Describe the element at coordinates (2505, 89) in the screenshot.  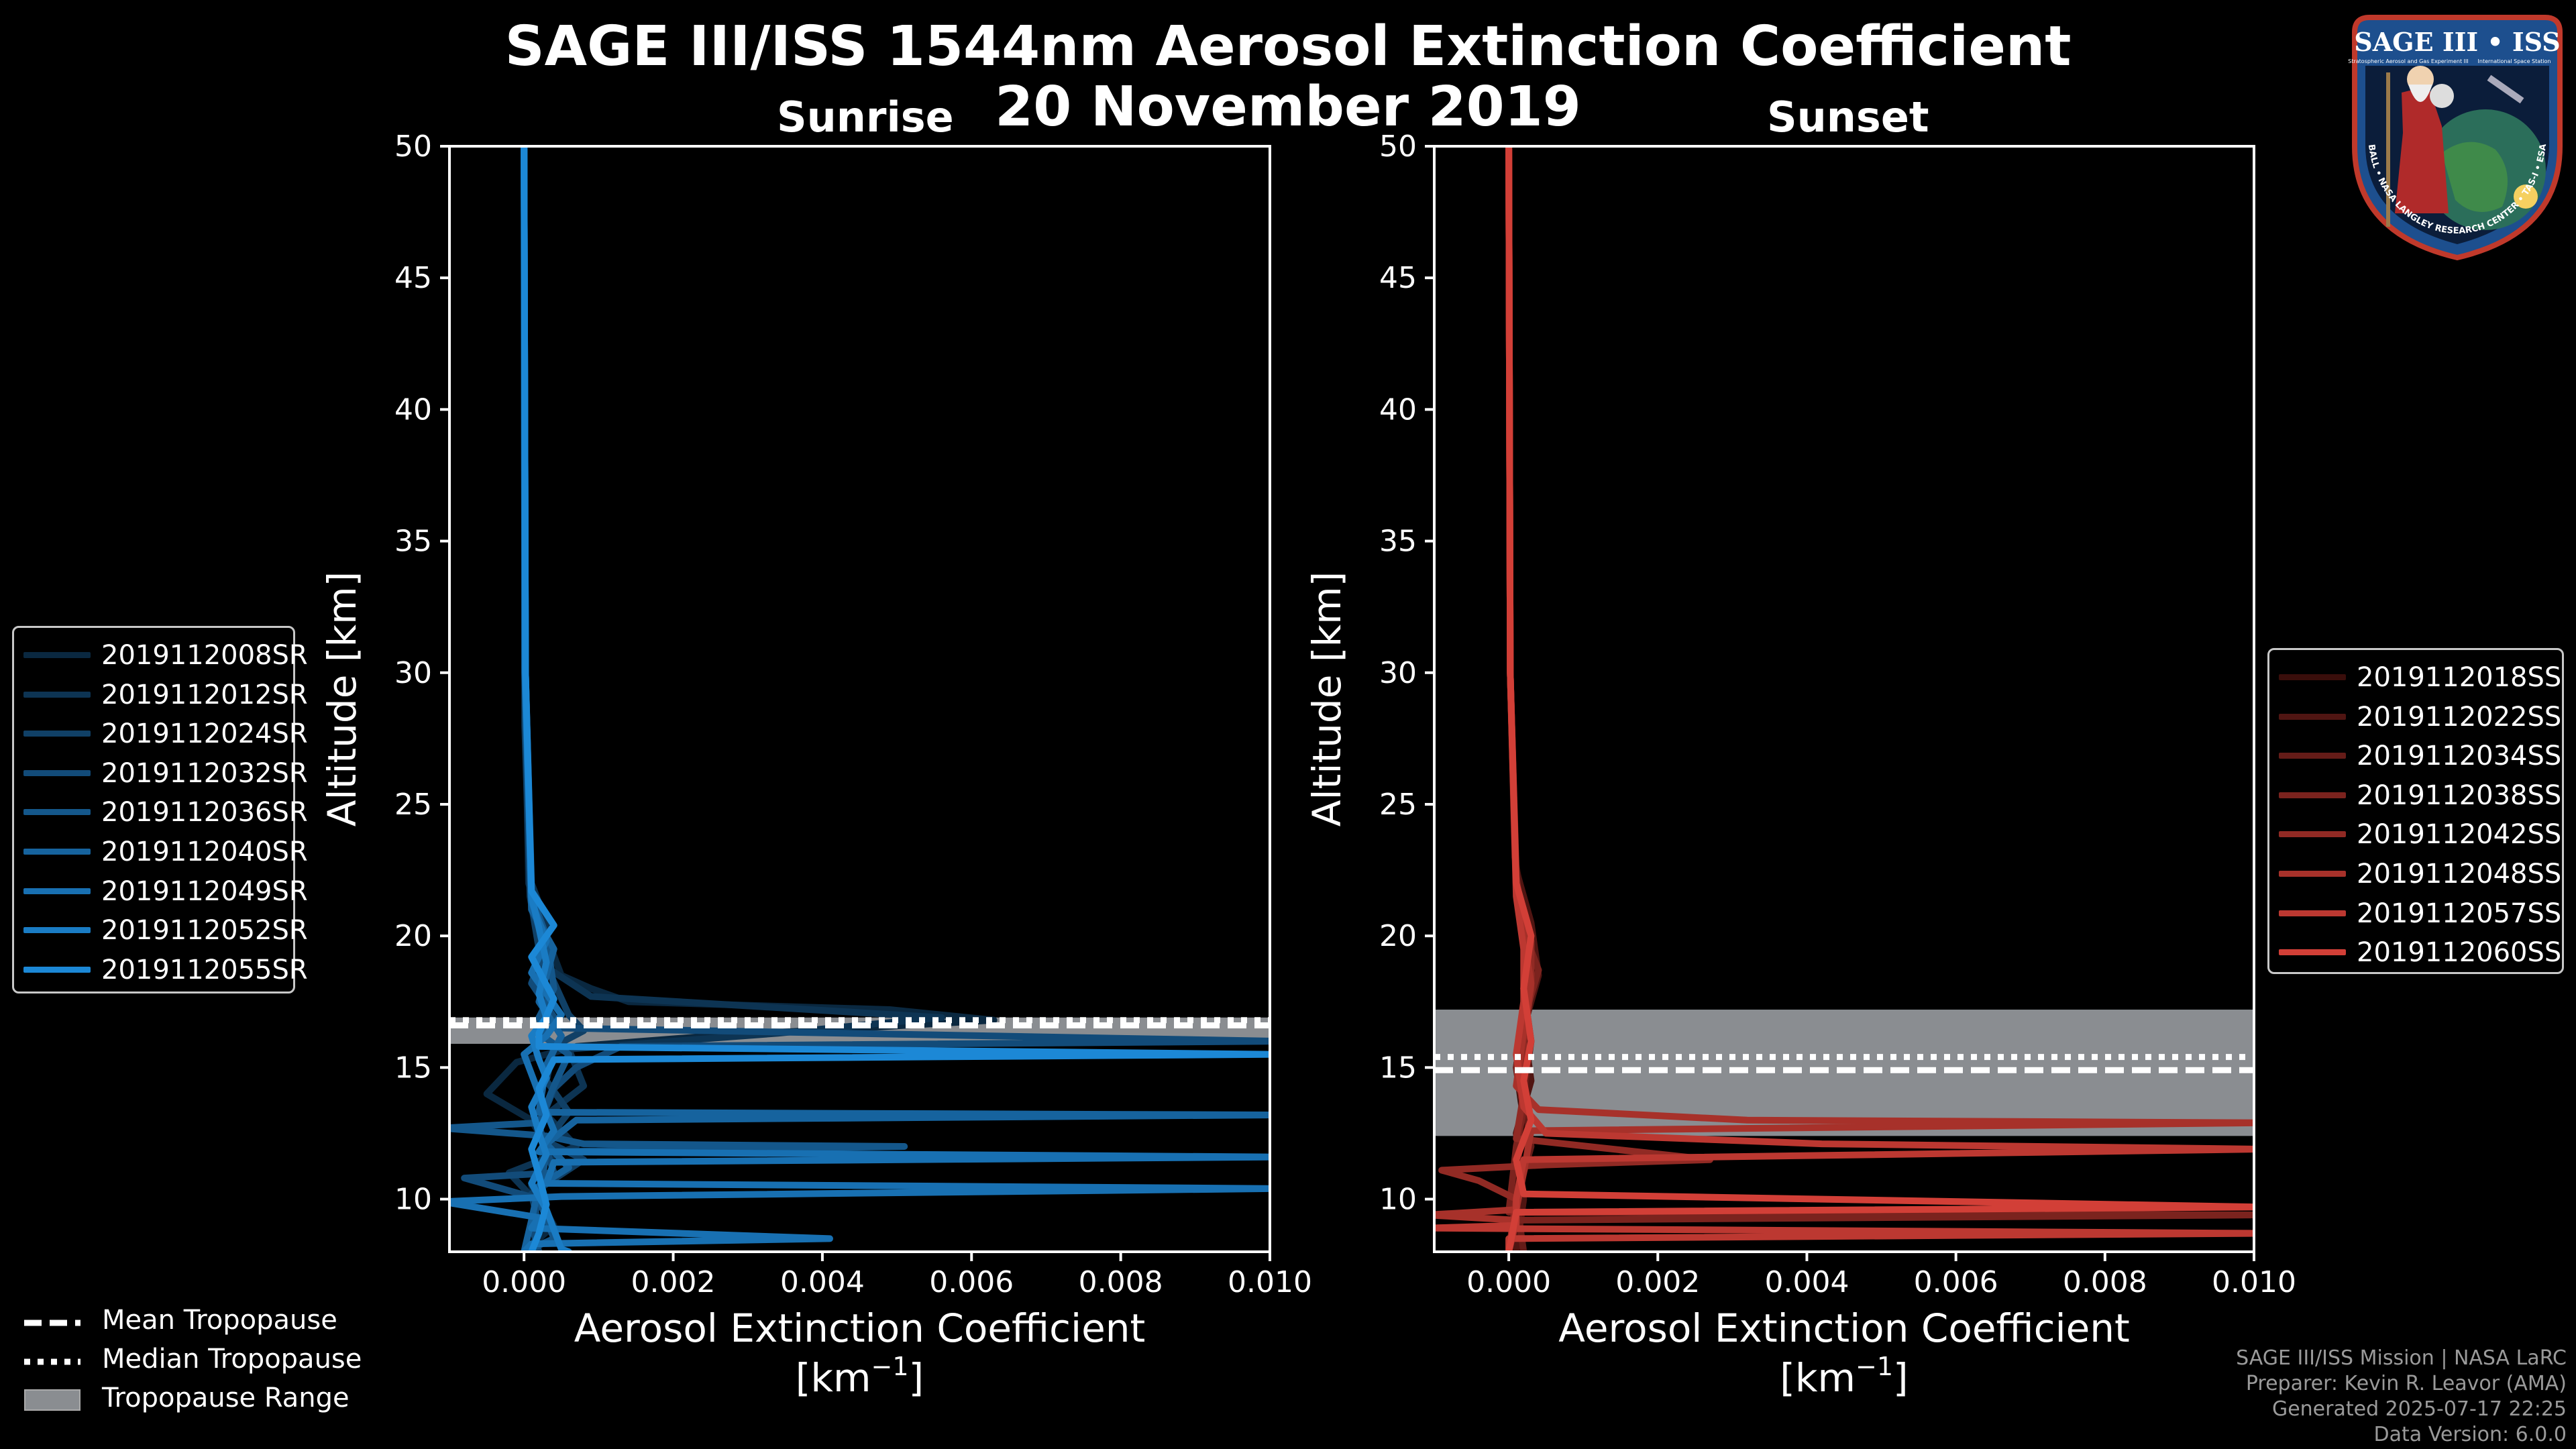
I see `iss-icon` at that location.